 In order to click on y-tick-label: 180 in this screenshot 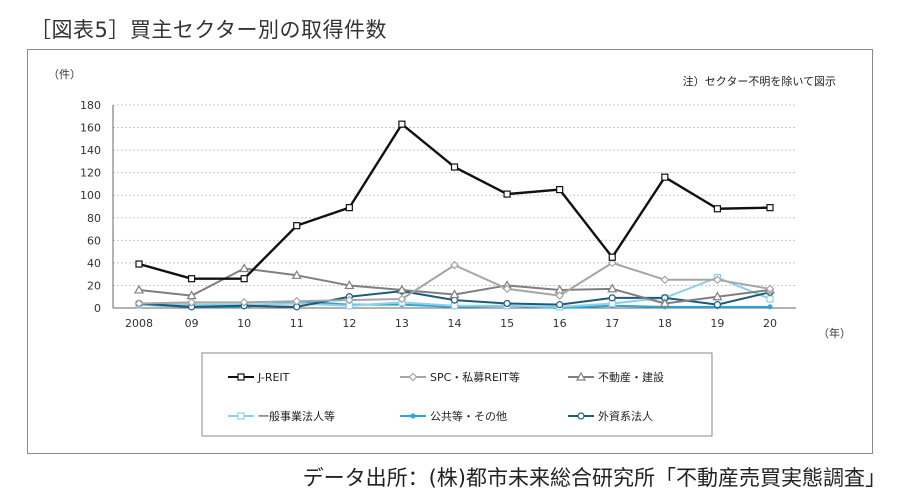, I will do `click(90, 105)`.